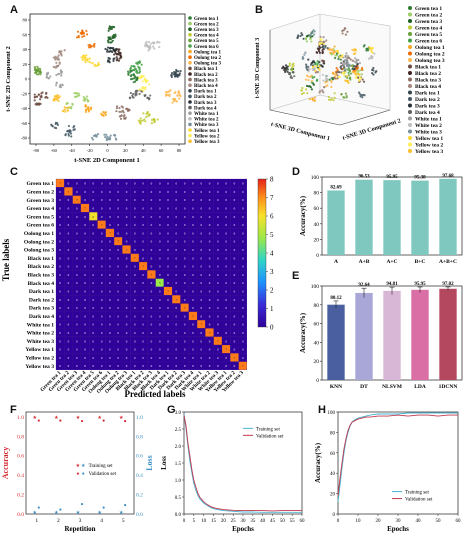 This screenshot has height=541, width=467. I want to click on bar-category-label: A+B+C, so click(448, 262).